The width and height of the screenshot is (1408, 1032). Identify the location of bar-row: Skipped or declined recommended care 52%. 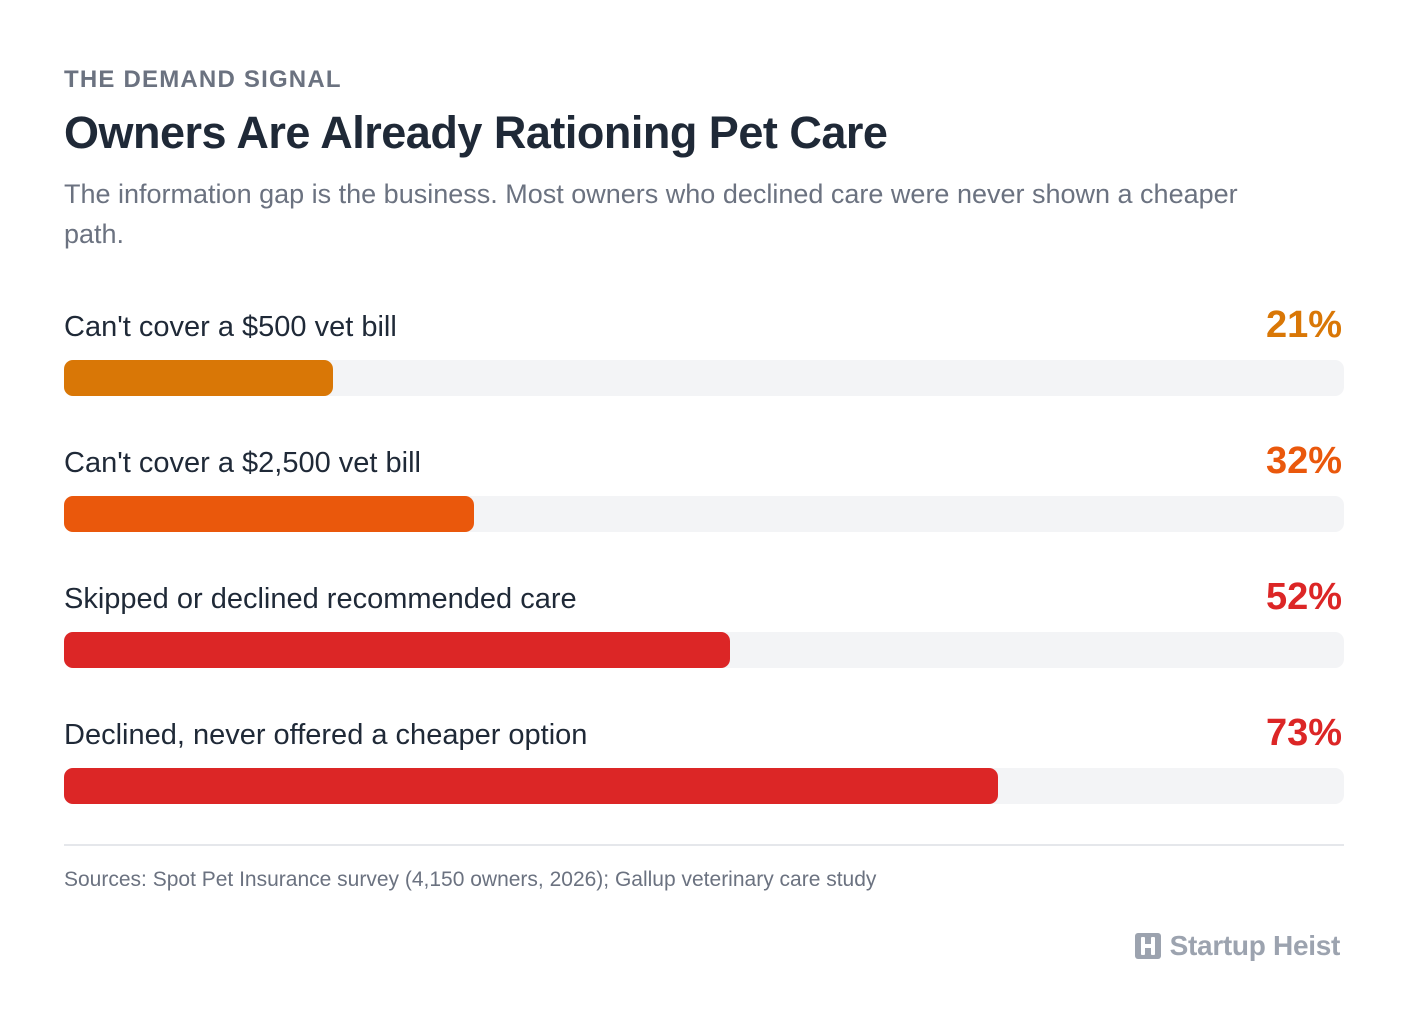
(704, 640).